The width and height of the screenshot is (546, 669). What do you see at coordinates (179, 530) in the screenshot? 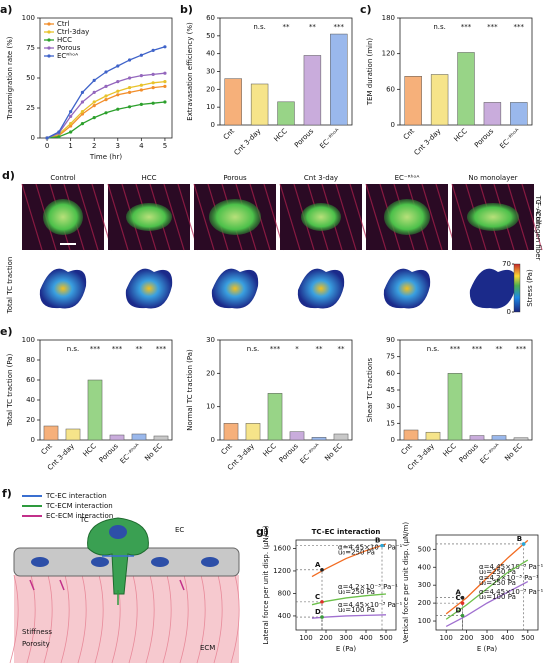
I see `diagram-label: EC` at bounding box center [179, 530].